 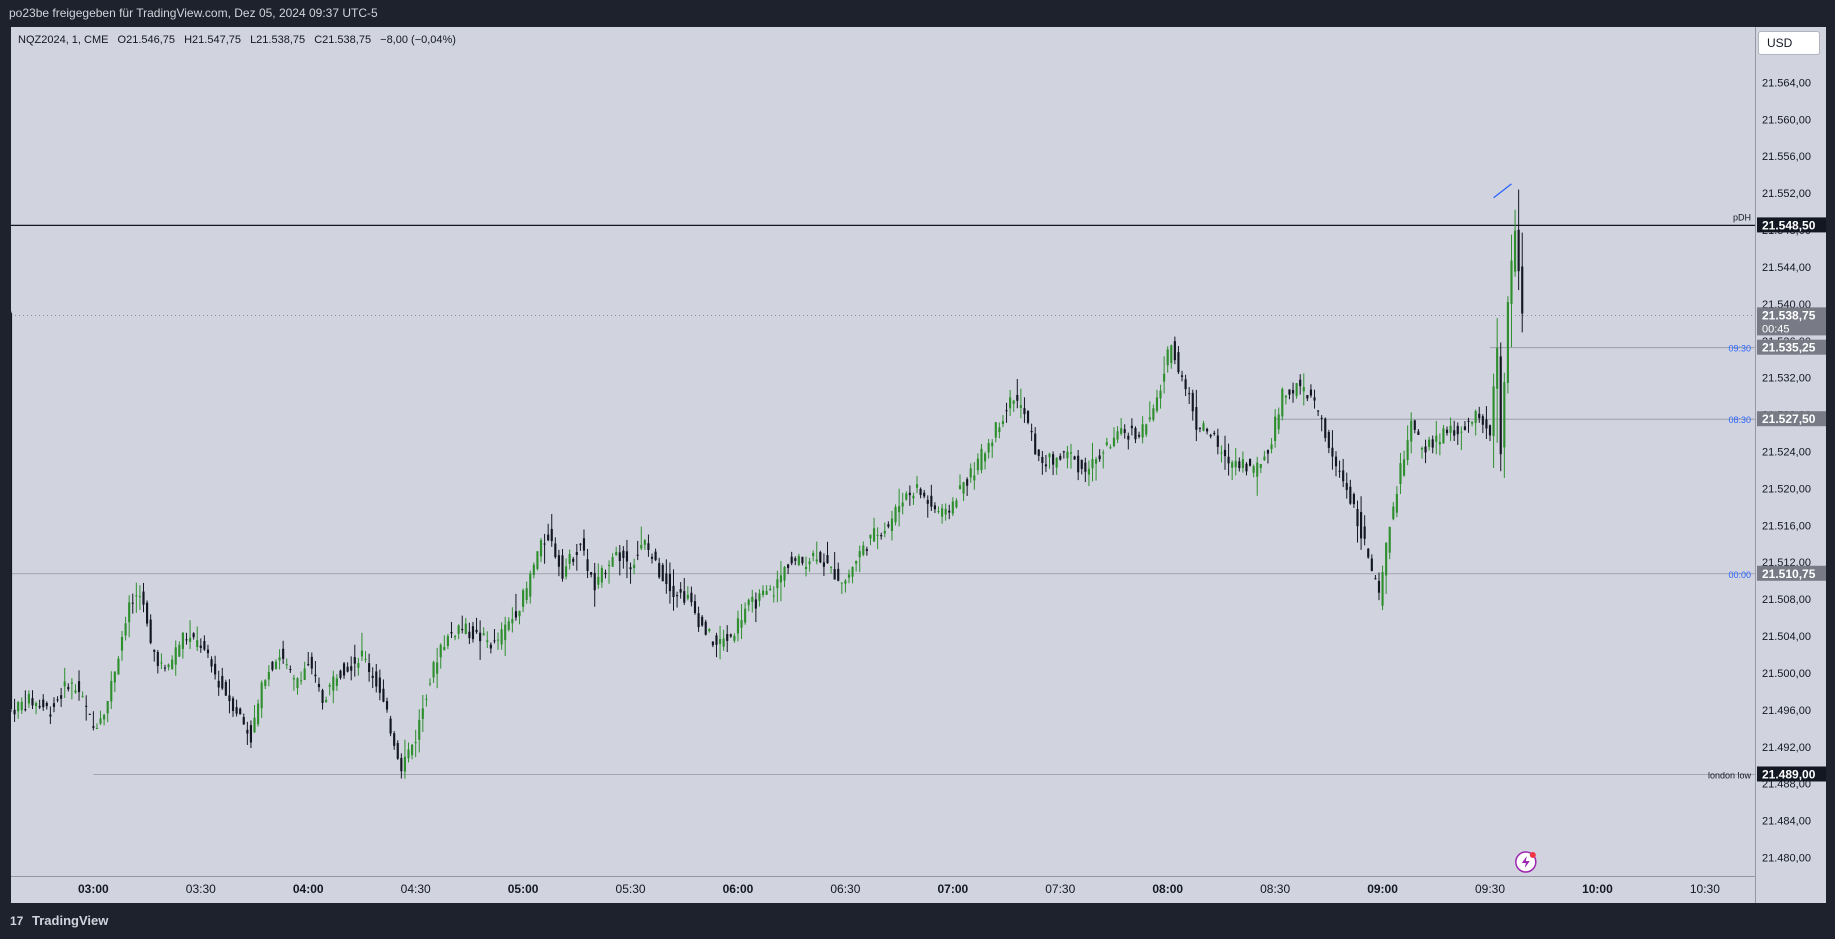 What do you see at coordinates (1786, 120) in the screenshot?
I see `price-tick-label: 21.560,00` at bounding box center [1786, 120].